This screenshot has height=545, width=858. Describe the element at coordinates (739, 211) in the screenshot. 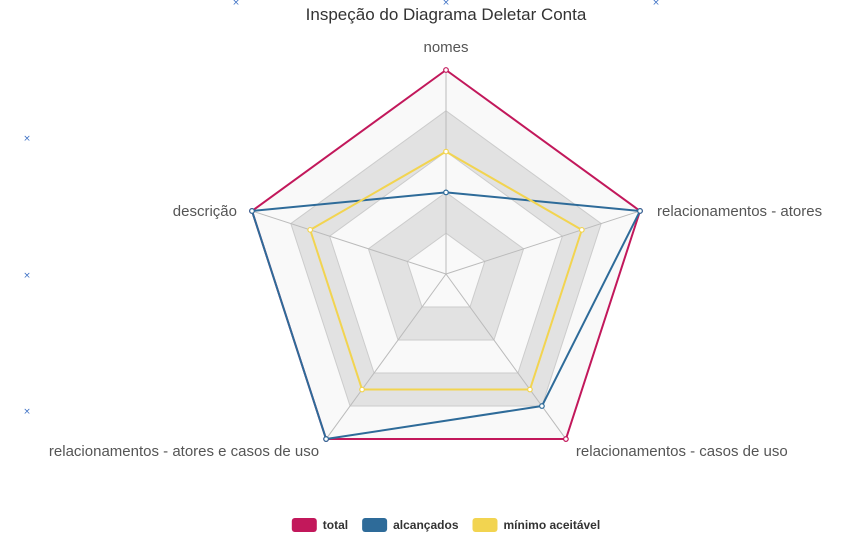

I see `axis-label: relacionamentos - atores` at that location.